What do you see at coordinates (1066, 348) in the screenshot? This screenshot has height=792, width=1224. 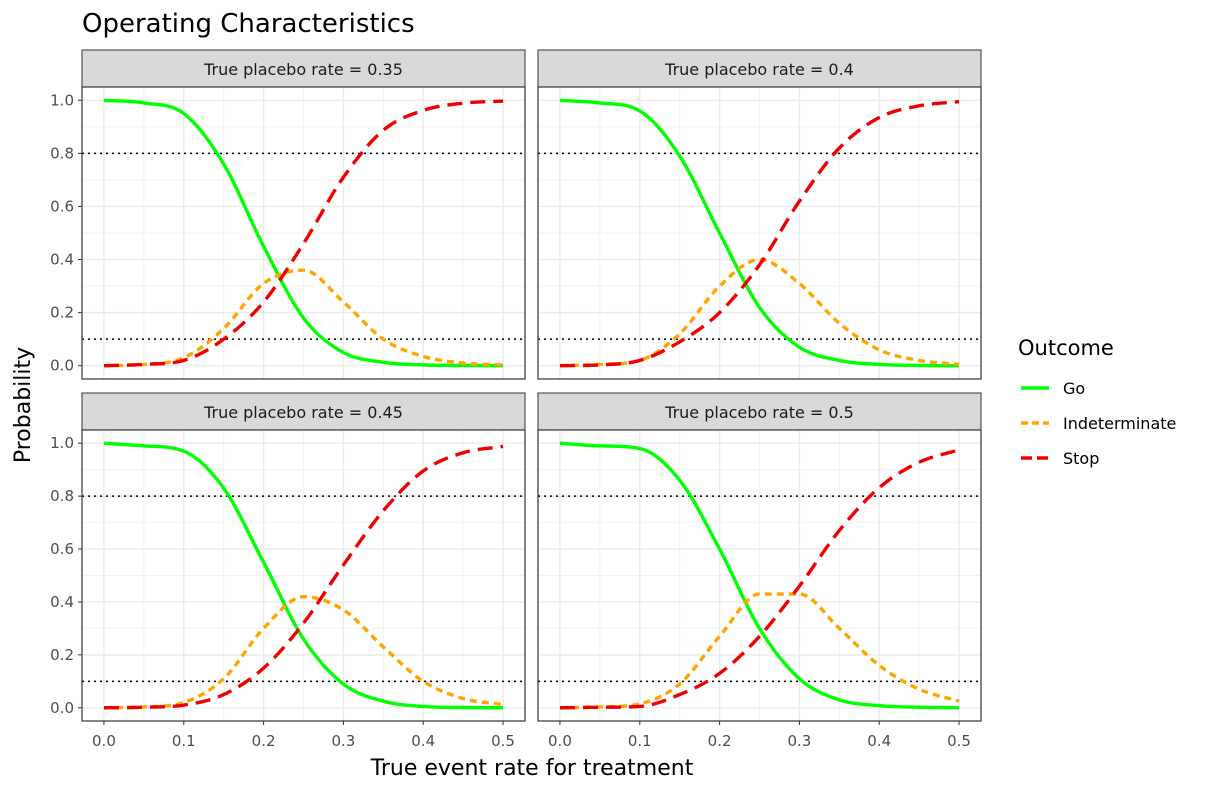 I see `legend-title: Outcome` at bounding box center [1066, 348].